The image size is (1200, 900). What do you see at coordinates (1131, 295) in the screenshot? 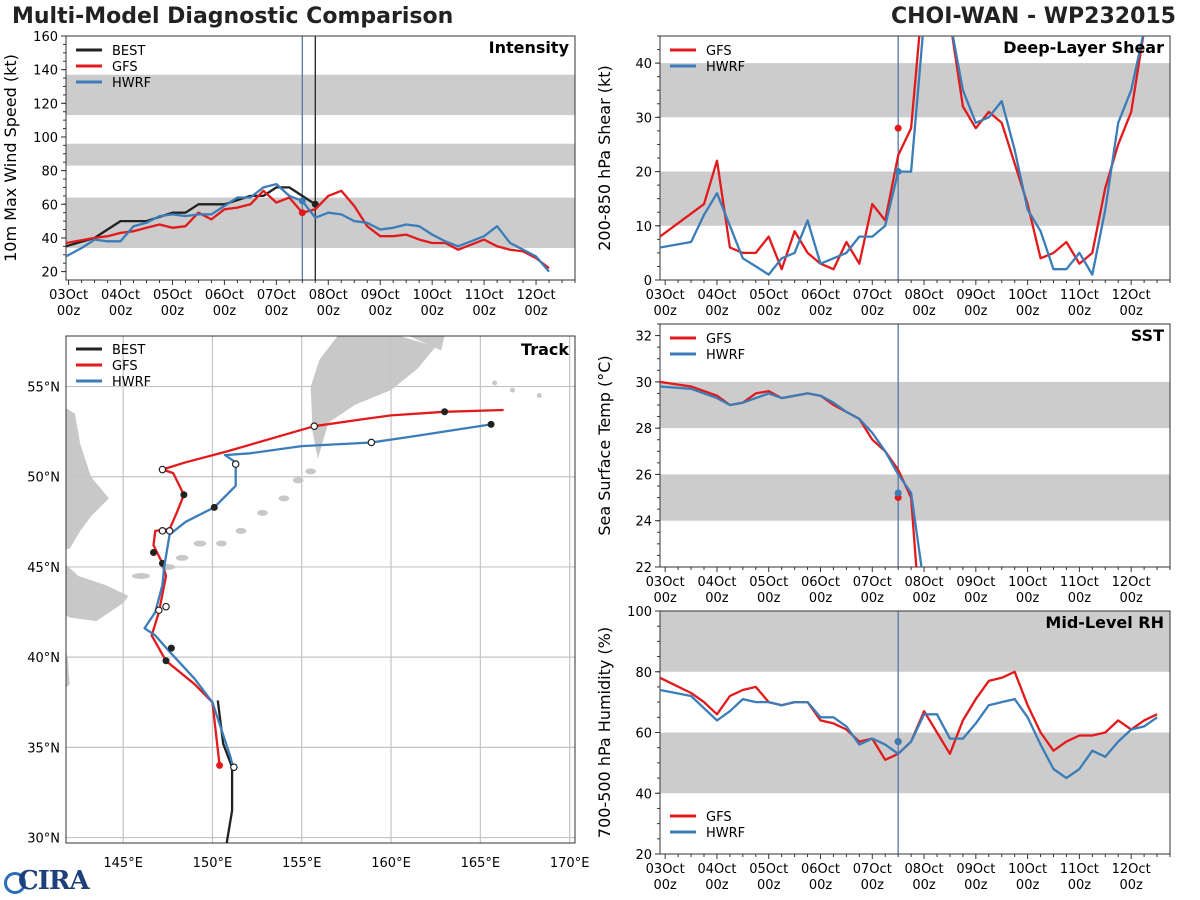
I see `shear-xtick-day: 12Oct` at bounding box center [1131, 295].